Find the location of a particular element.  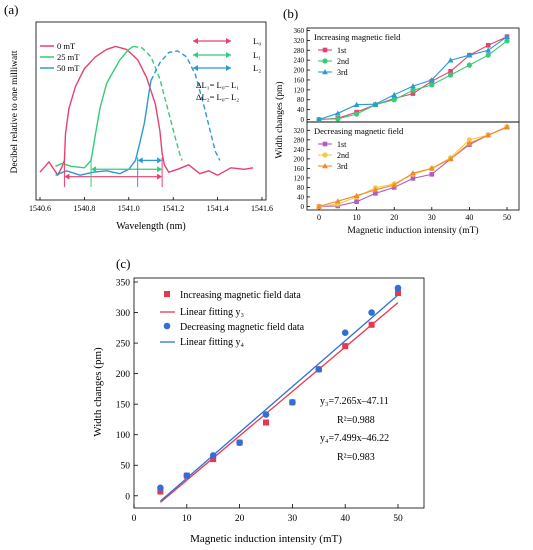

b-ytick-label: 0 is located at coordinates (303, 120).